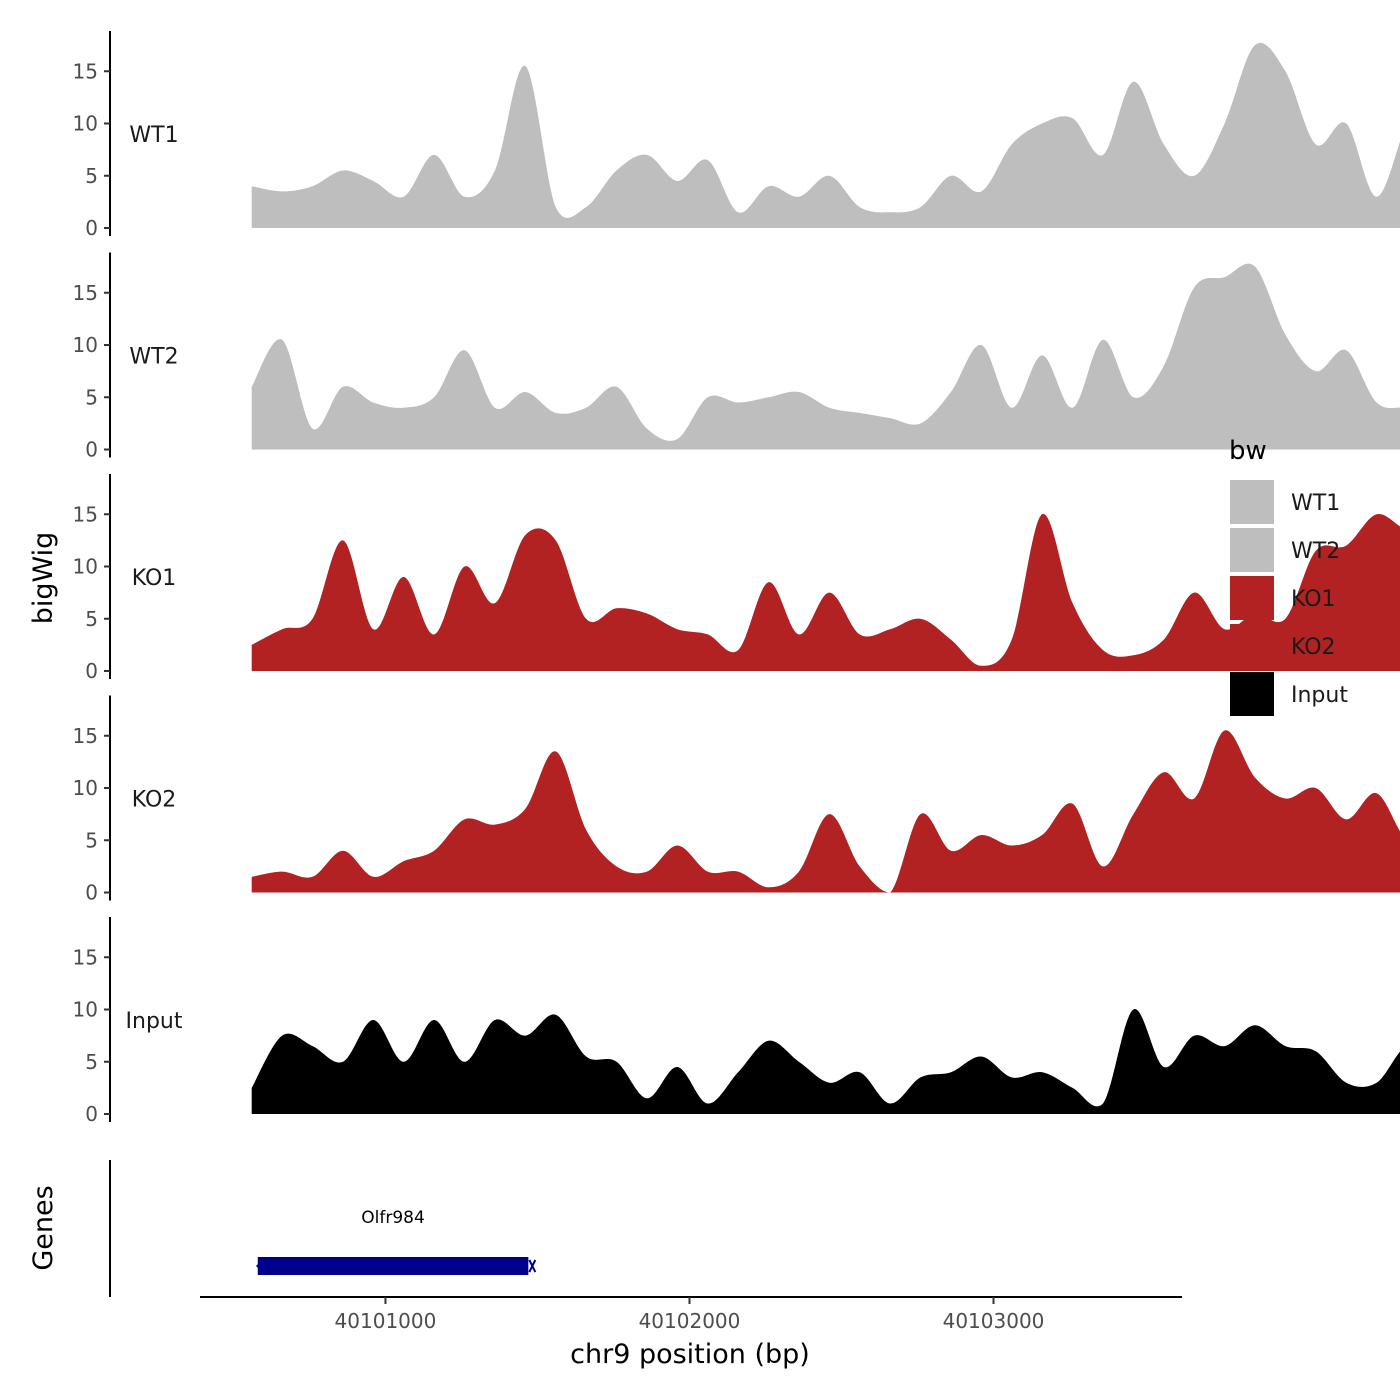  What do you see at coordinates (994, 1321) in the screenshot?
I see `x-tick-label: 40103000` at bounding box center [994, 1321].